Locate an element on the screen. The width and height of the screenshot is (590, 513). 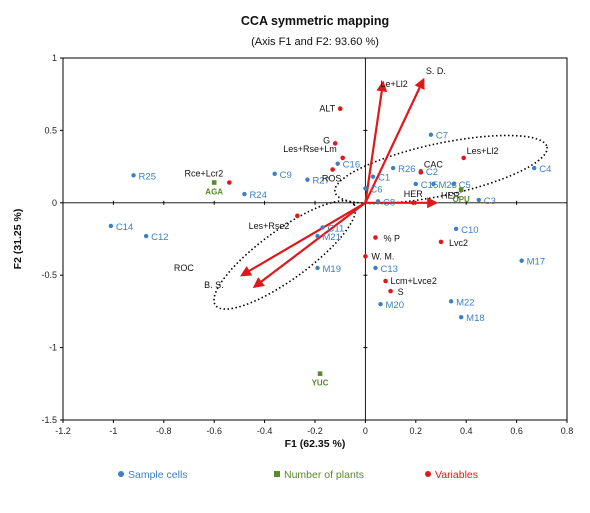
sample-label: M20 is located at coordinates (395, 305).